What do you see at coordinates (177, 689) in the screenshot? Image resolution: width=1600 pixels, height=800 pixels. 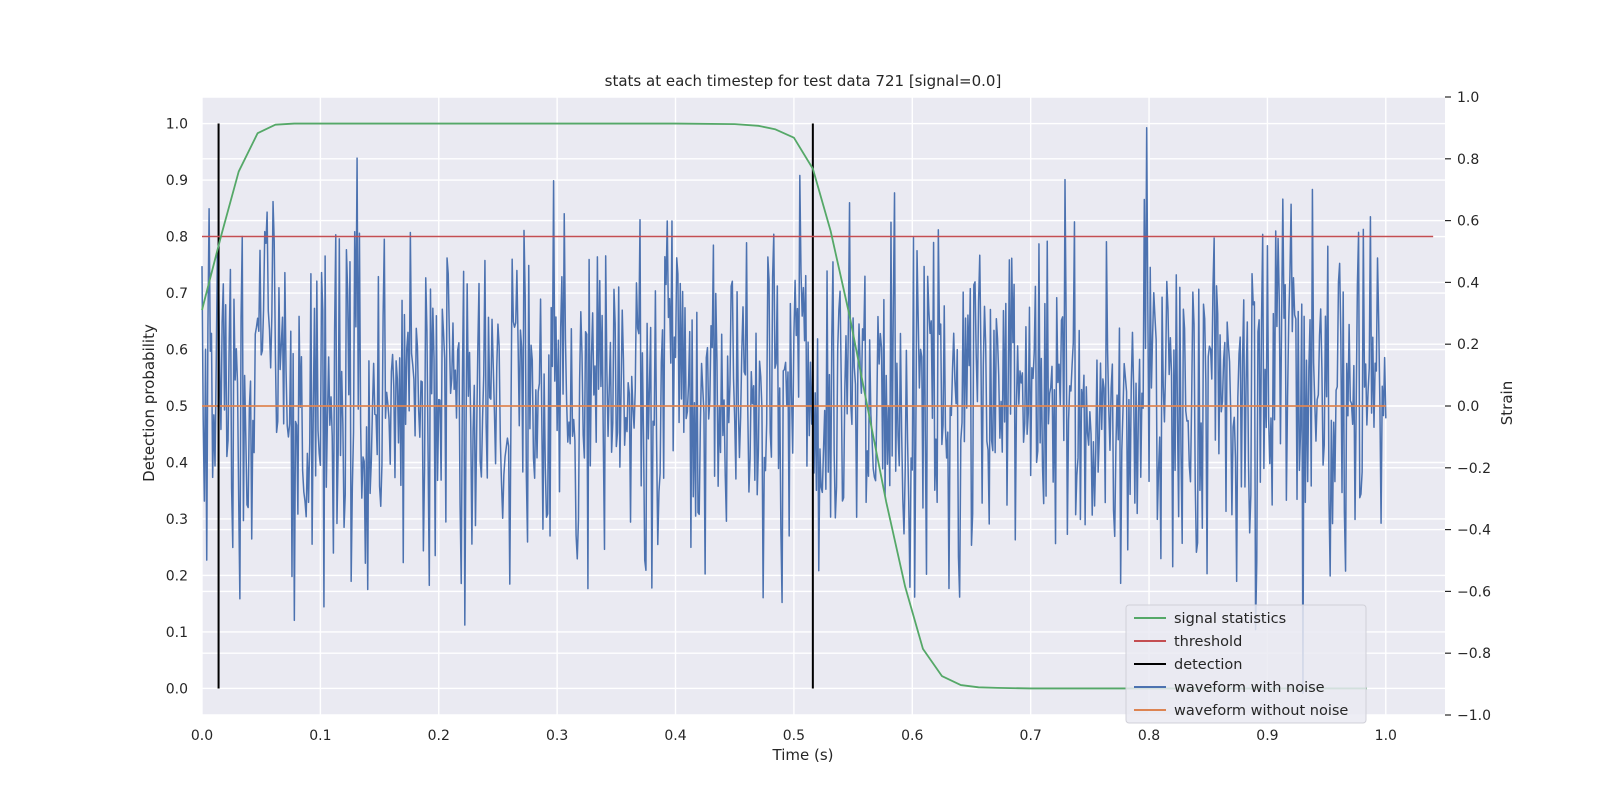 I see `y-tick-label: 0.0` at bounding box center [177, 689].